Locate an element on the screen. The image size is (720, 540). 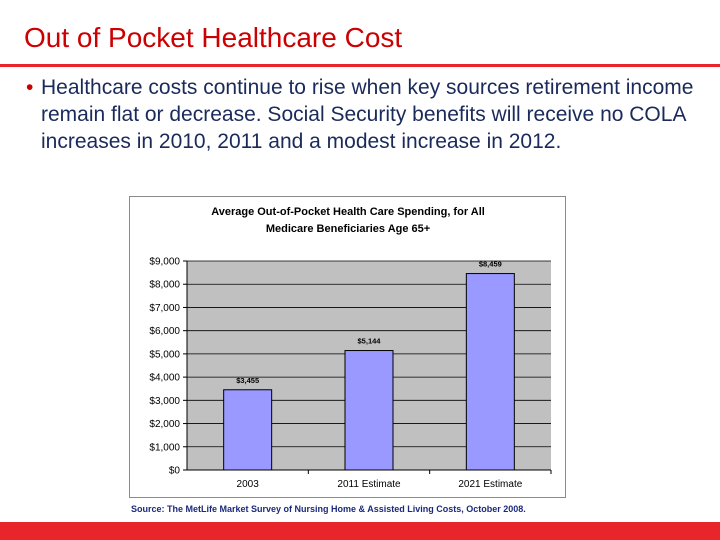
y-tick-label: $5,000 is located at coordinates (164, 354).